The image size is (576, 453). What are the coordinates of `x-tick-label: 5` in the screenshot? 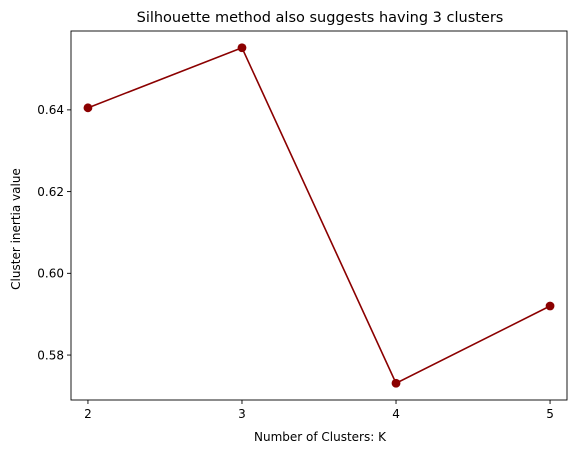 It's located at (550, 414).